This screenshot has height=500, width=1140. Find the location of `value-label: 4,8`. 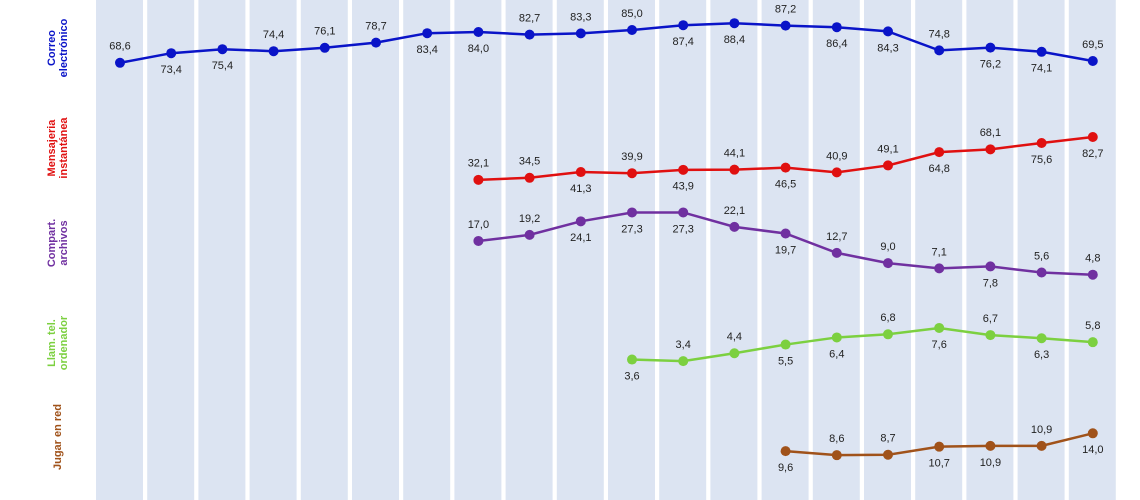

value-label: 4,8 is located at coordinates (1092, 259).